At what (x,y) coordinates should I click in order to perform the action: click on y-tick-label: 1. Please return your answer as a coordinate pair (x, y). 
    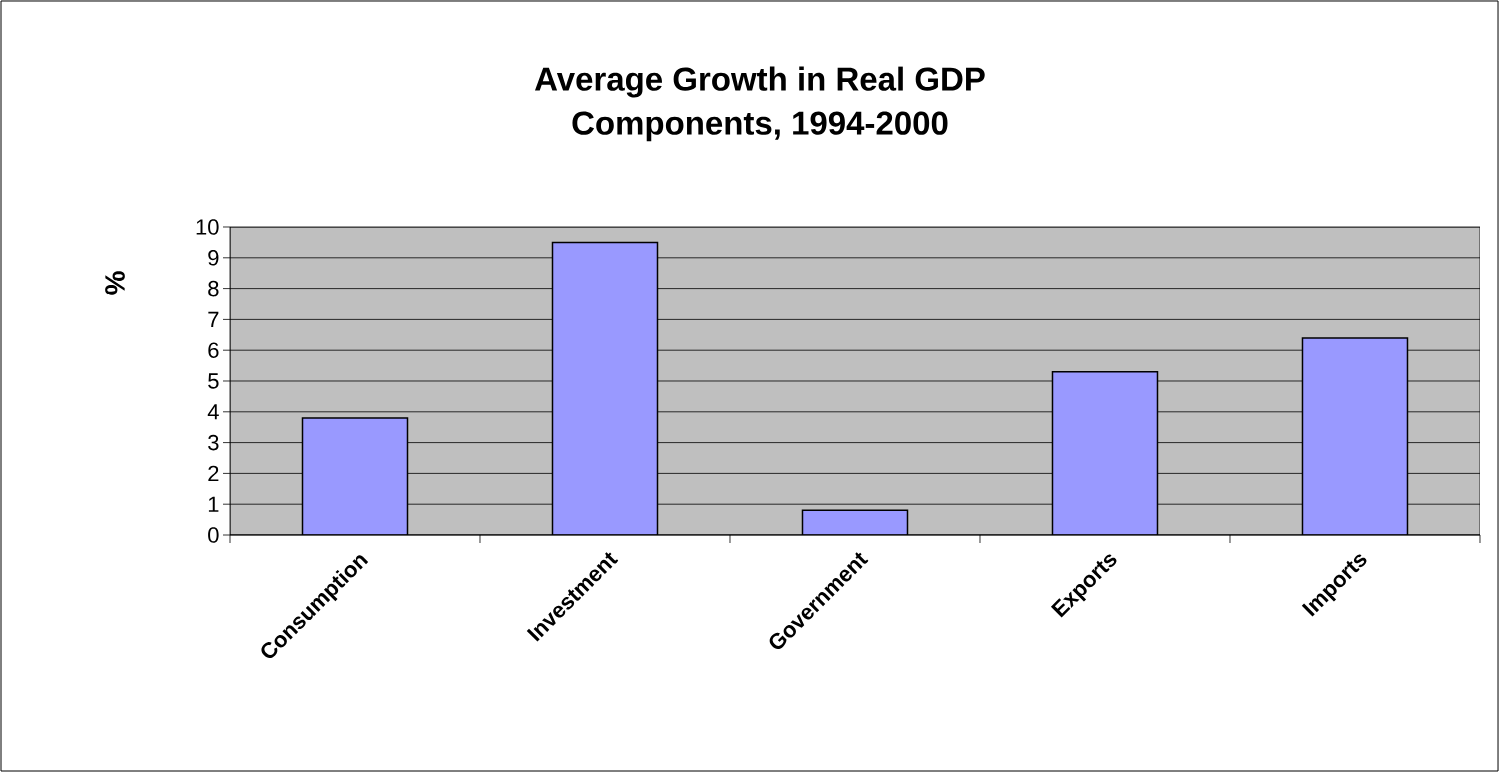
    Looking at the image, I should click on (213, 504).